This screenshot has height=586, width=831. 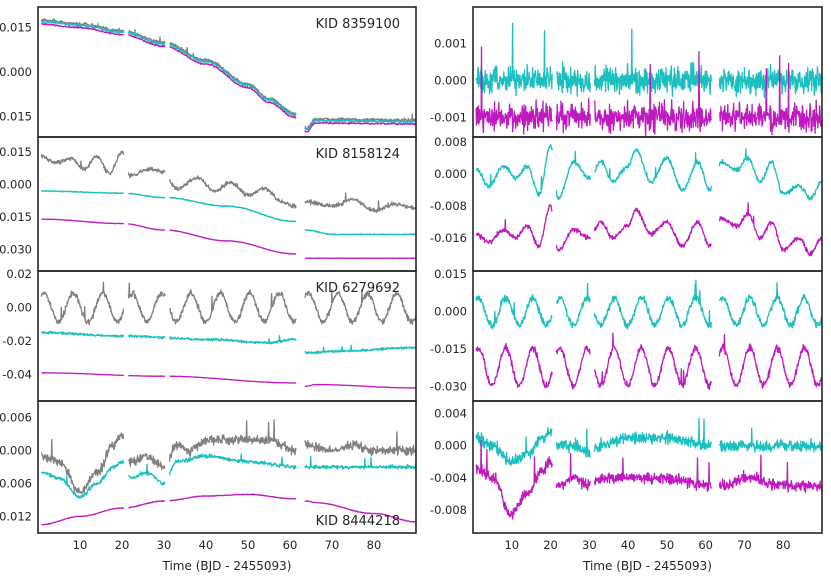 I want to click on y-tick-label: -0.004, so click(x=448, y=478).